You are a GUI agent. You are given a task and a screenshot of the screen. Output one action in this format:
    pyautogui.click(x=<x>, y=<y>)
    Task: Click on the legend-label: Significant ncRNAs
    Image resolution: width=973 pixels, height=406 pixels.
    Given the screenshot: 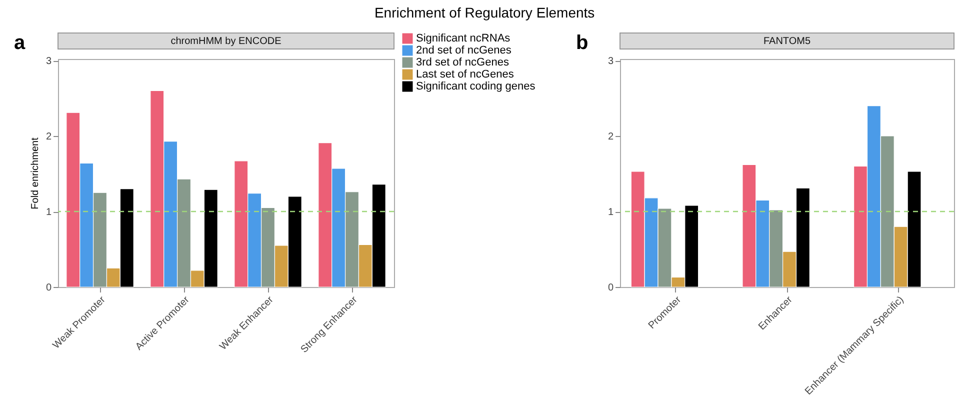 What is the action you would take?
    pyautogui.click(x=463, y=38)
    